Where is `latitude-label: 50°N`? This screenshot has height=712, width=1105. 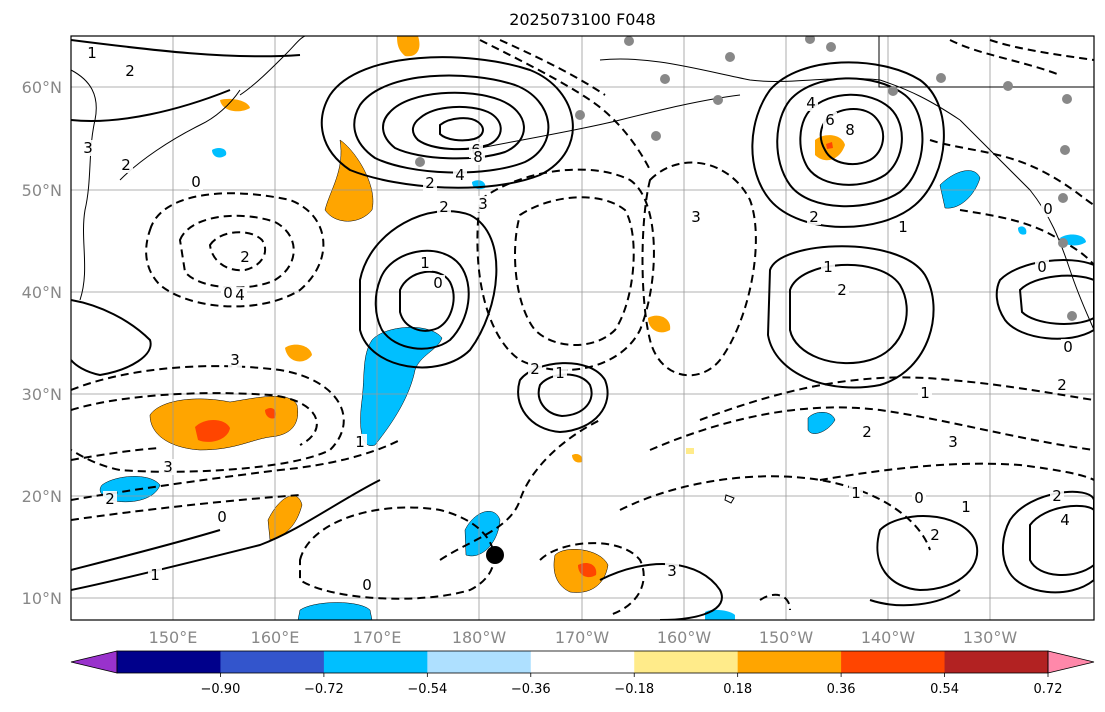
latitude-label: 50°N is located at coordinates (42, 190).